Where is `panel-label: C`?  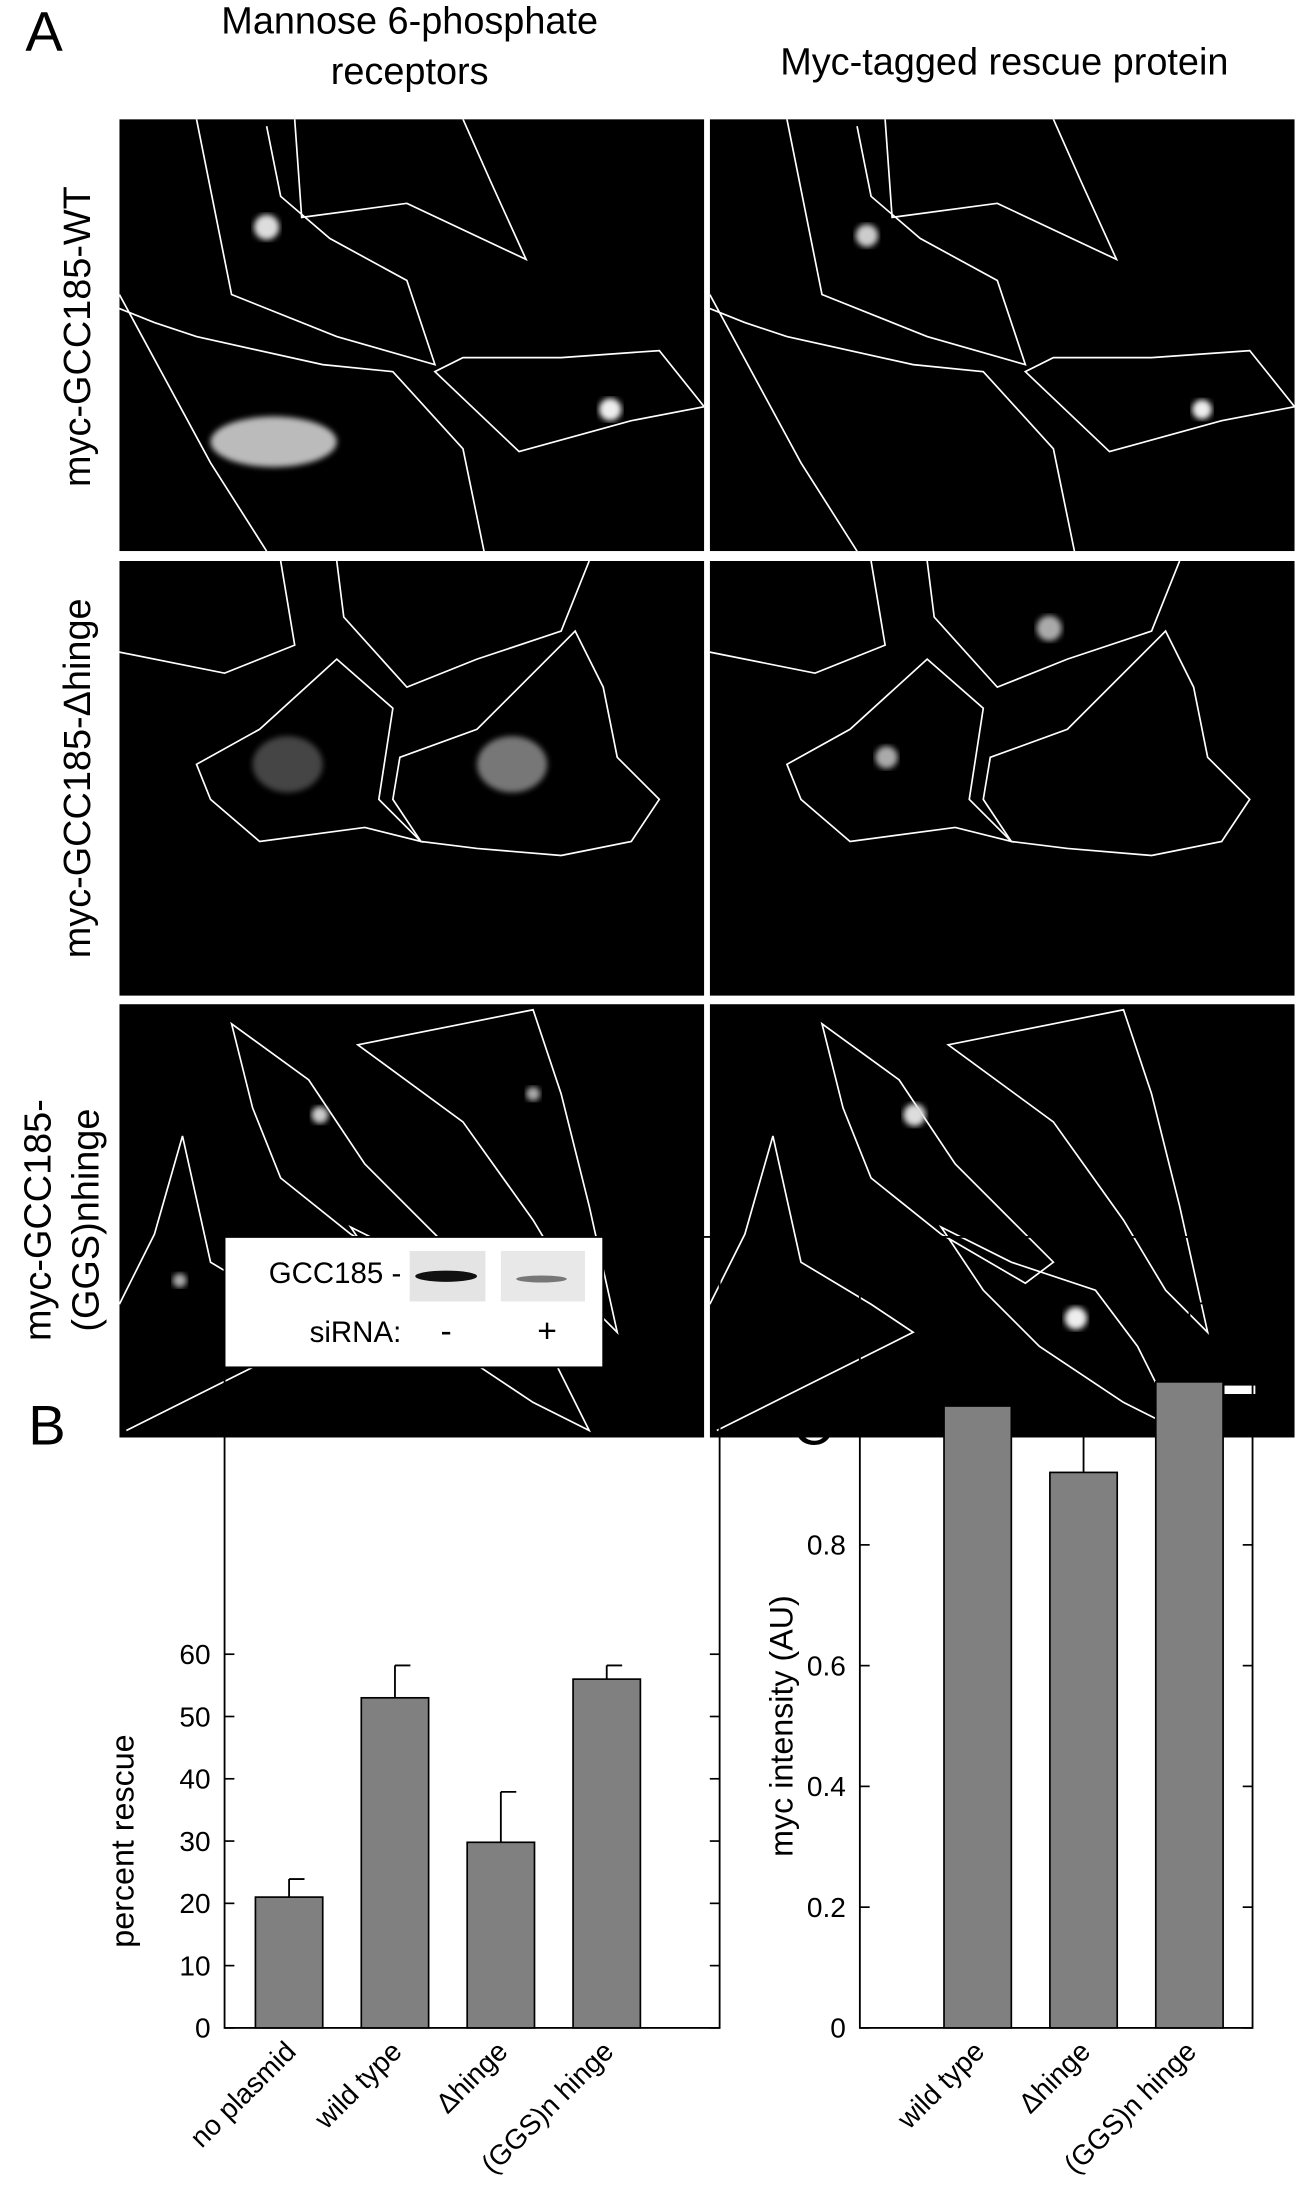 panel-label: C is located at coordinates (813, 1424).